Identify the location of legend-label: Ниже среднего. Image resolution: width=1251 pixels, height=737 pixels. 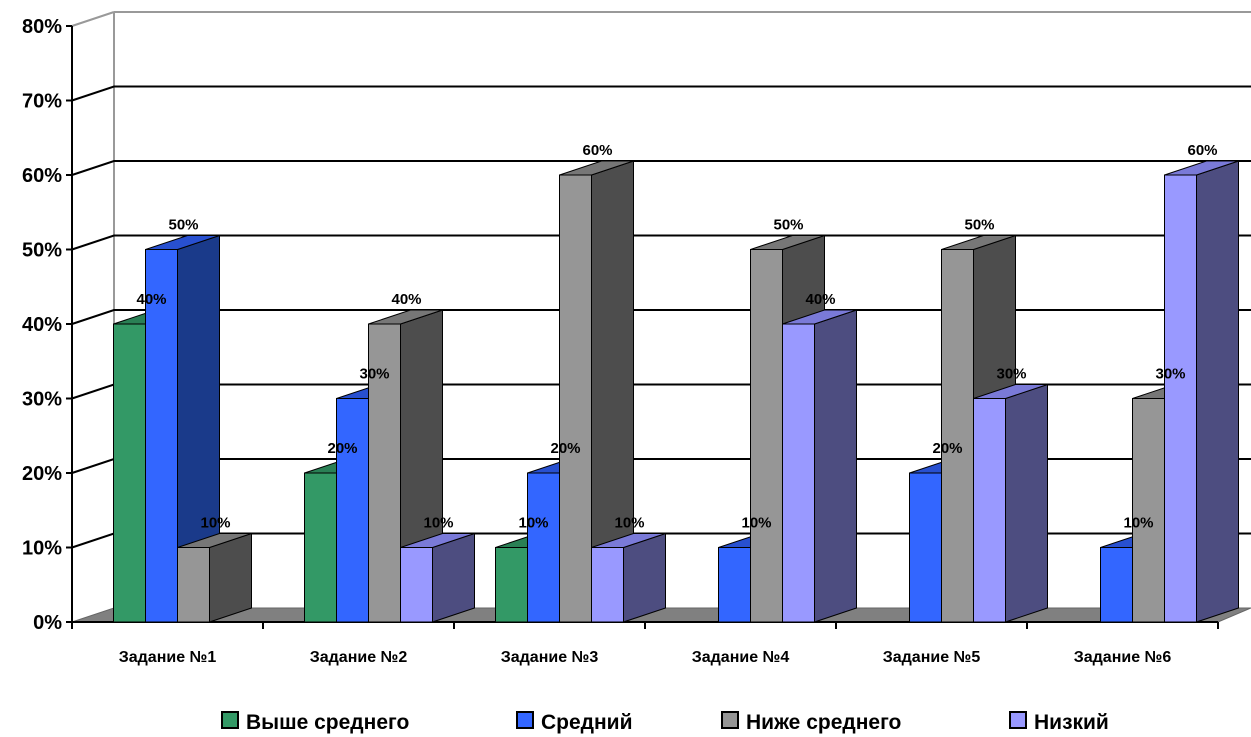
(823, 722).